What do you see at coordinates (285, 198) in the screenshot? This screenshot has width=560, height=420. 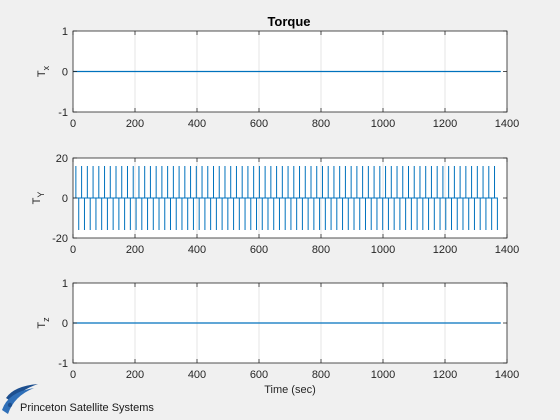 I see `series-ty-line` at bounding box center [285, 198].